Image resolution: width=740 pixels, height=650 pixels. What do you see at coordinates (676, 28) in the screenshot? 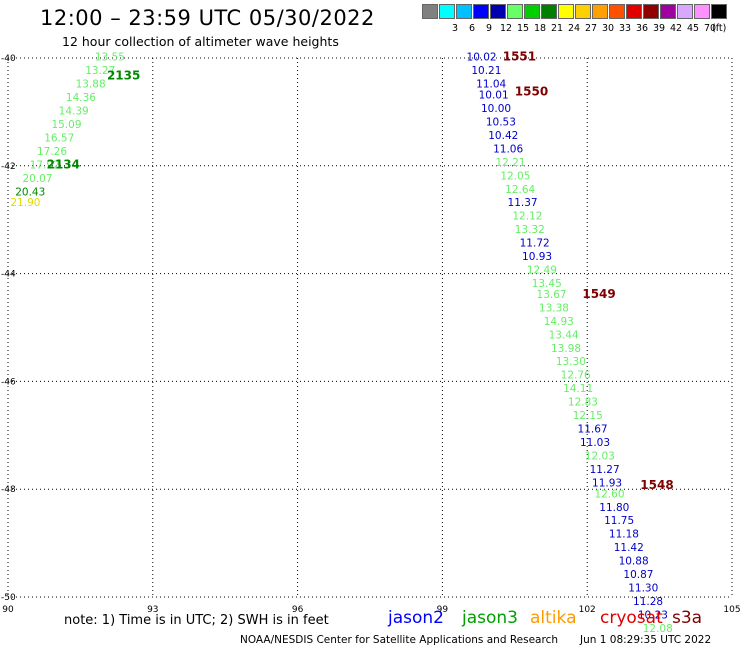
I see `scale-label: 42` at bounding box center [676, 28].